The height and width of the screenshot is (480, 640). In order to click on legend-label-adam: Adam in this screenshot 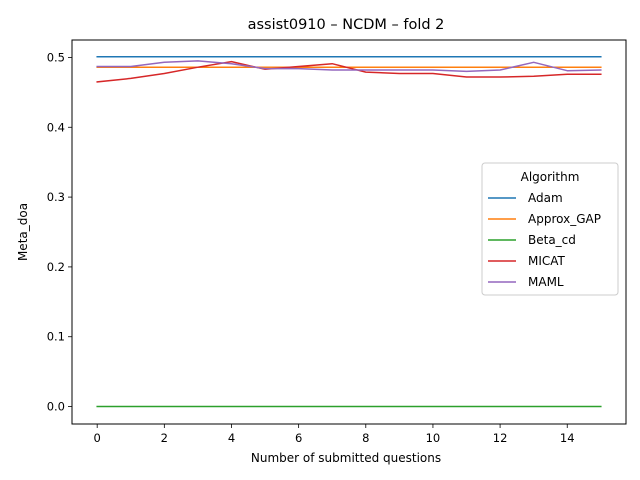, I will do `click(545, 198)`.